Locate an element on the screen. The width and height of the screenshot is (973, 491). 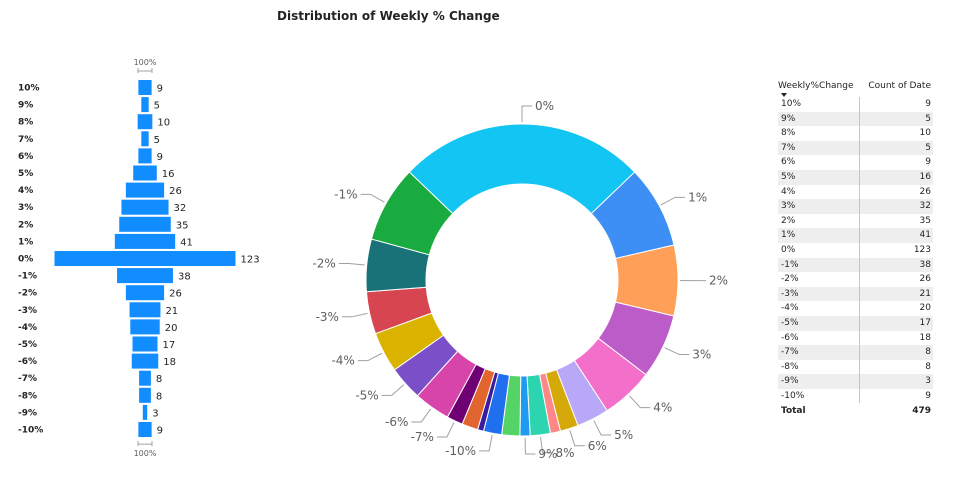
table-row: 2% 35 is located at coordinates (855, 221).